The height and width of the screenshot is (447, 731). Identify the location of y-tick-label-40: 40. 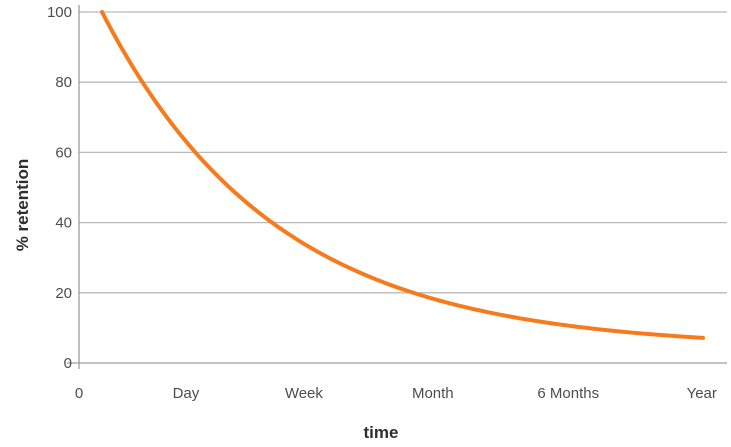
(63, 223).